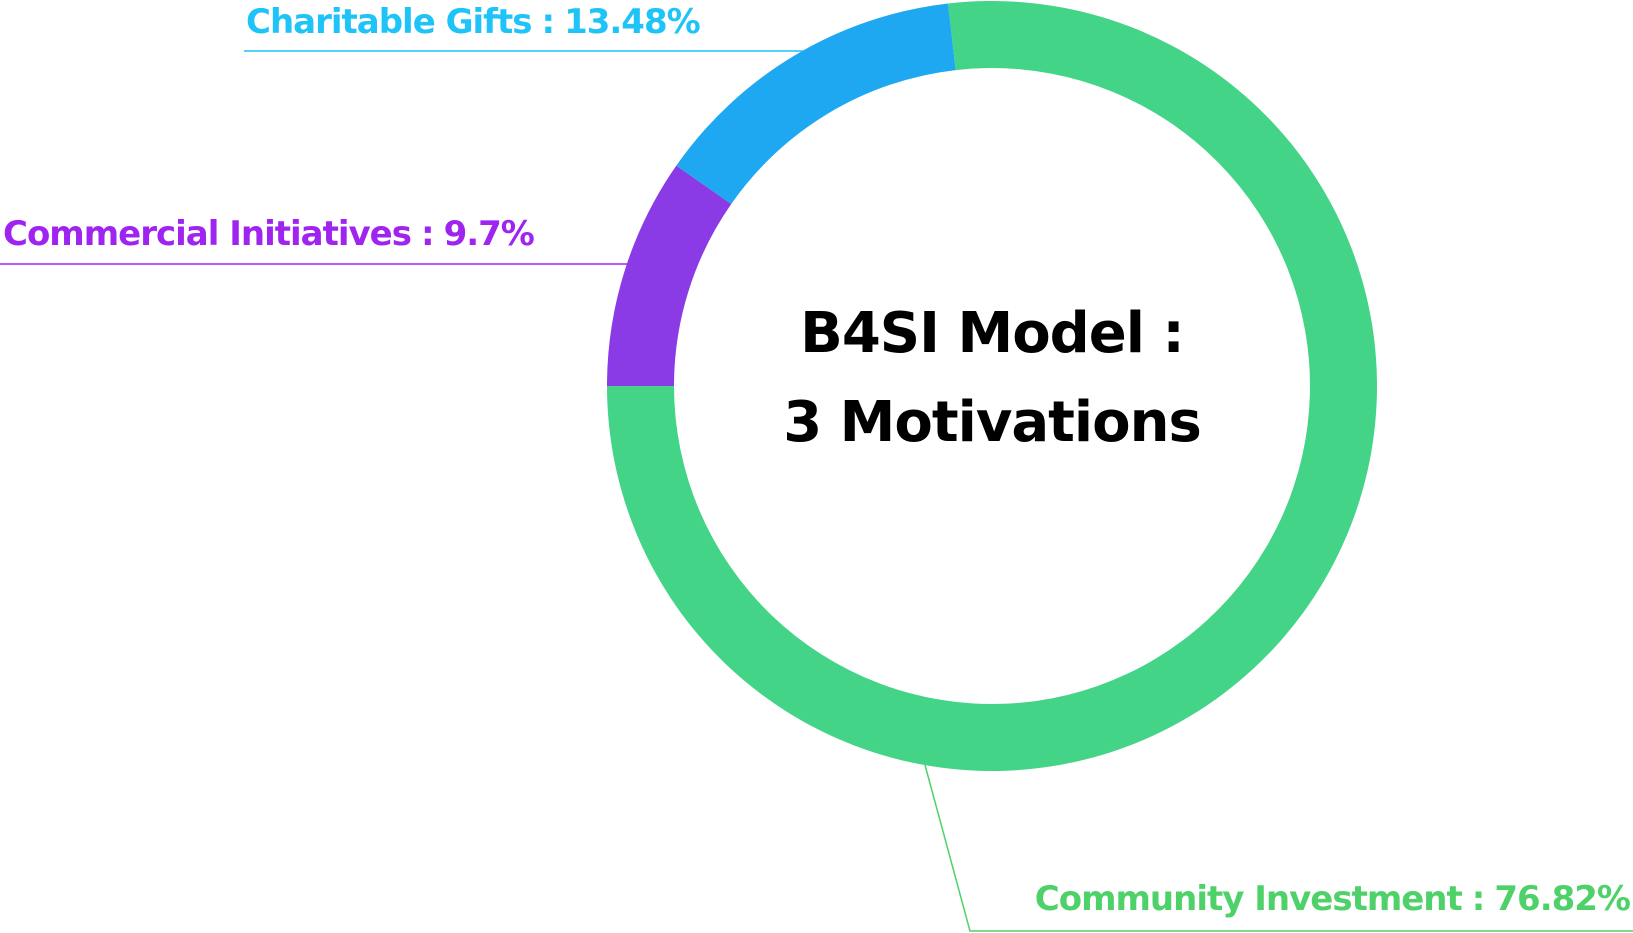  I want to click on category-name: Community Investment, so click(1249, 899).